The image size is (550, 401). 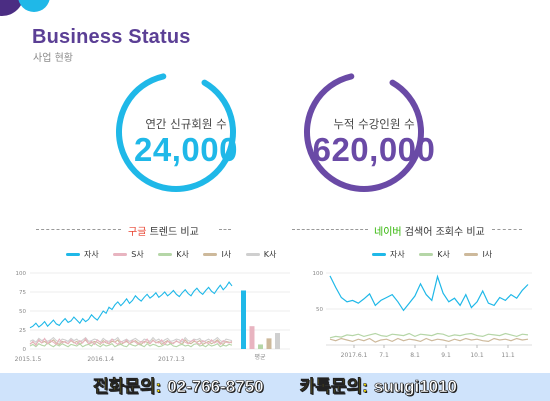 I want to click on naver-search-chart: 50 100 2017.6.1 7.1 8.1 9.1 10.1 11.1, so click(x=422, y=315).